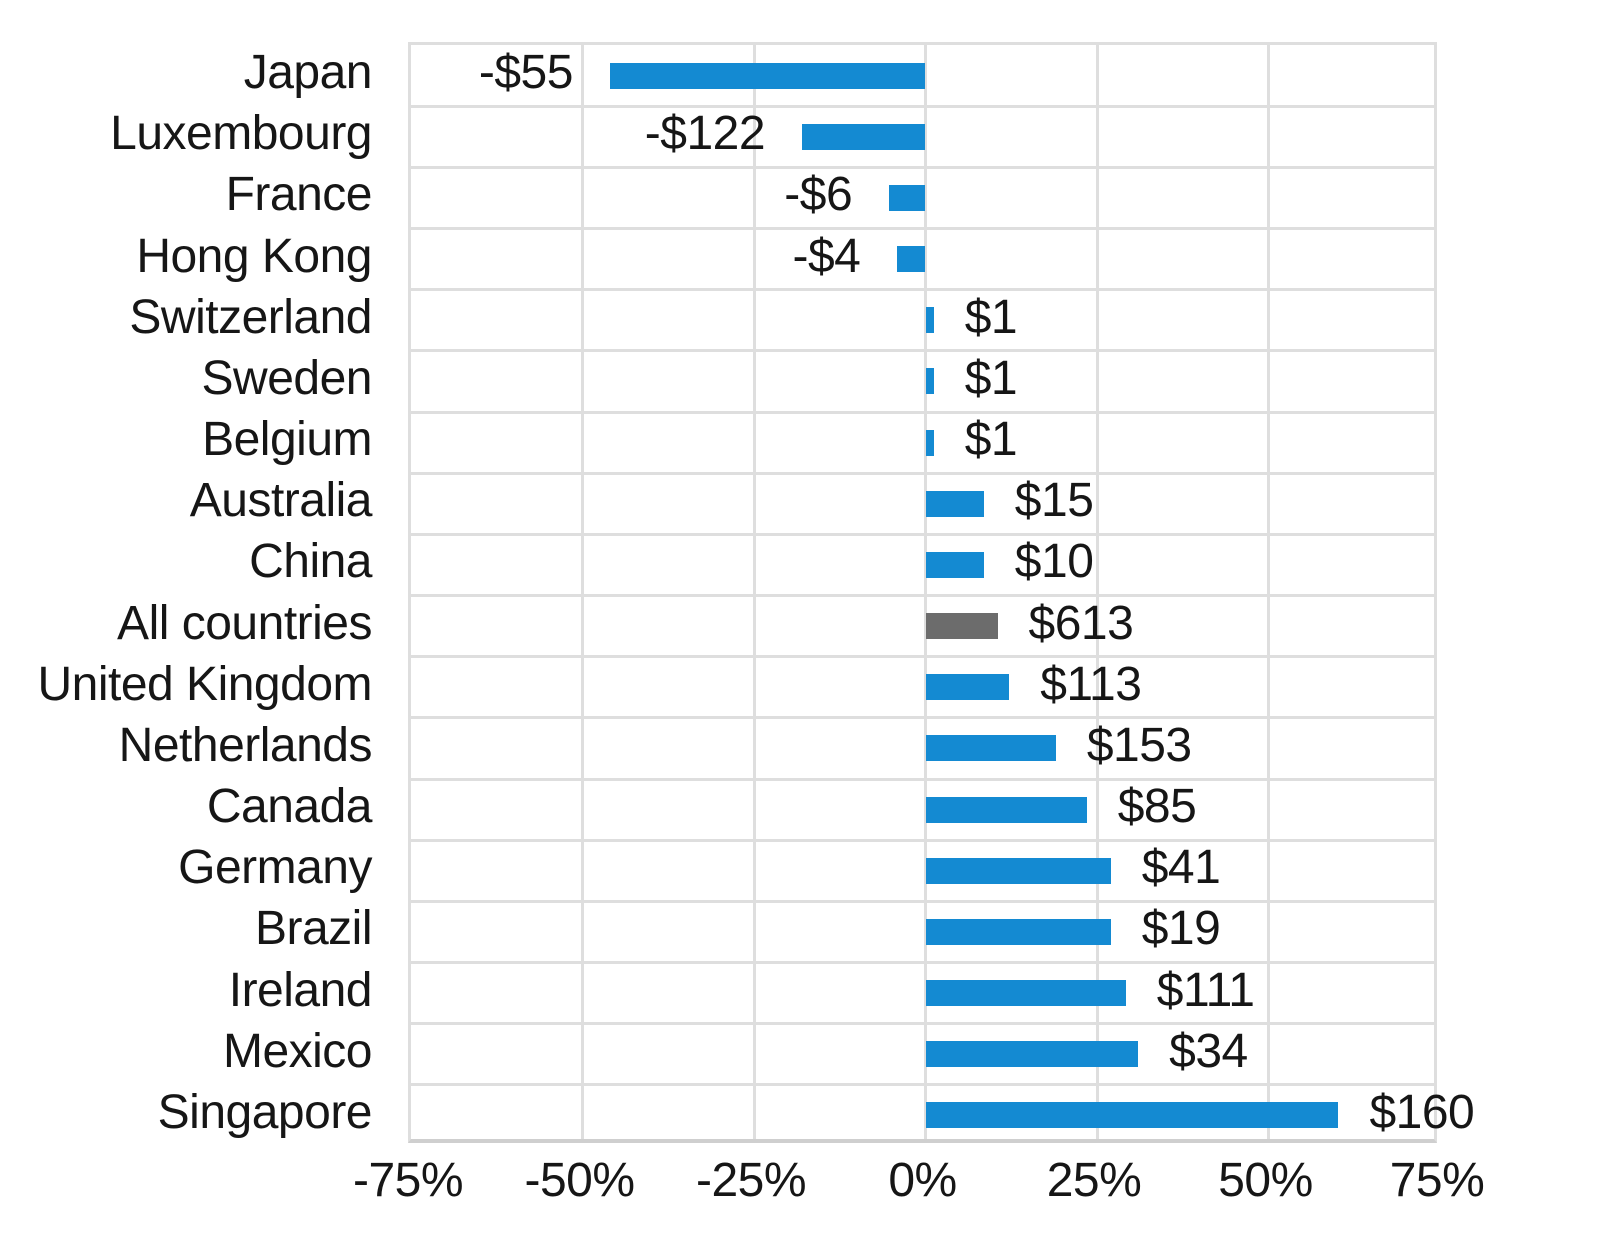 This screenshot has height=1252, width=1599. Describe the element at coordinates (289, 807) in the screenshot. I see `category-label: Canada` at that location.